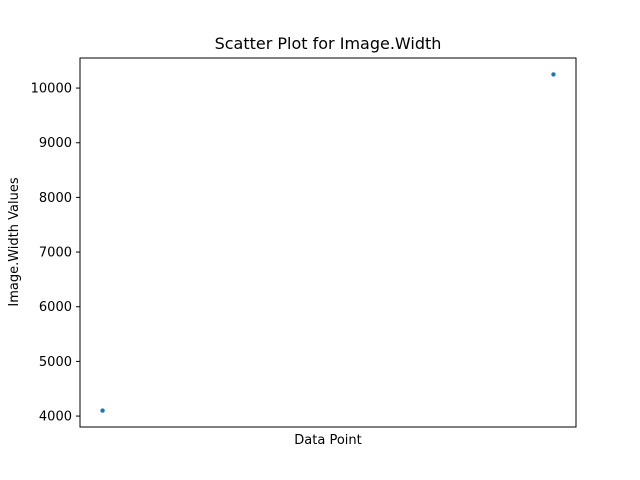  What do you see at coordinates (55, 143) in the screenshot?
I see `y-tick-label: 9000` at bounding box center [55, 143].